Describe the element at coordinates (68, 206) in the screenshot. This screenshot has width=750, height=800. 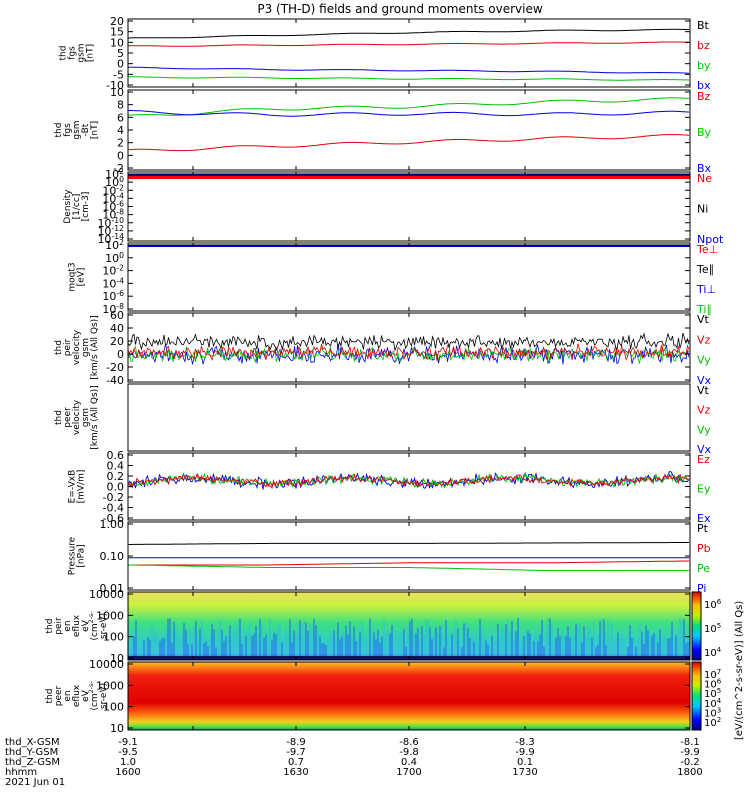
I see `y-axis-label-line: Density` at that location.